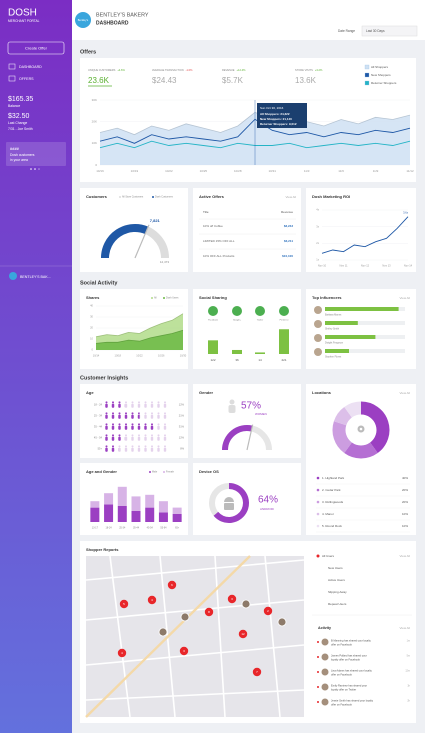 Image resolution: width=425 pixels, height=733 pixels. Describe the element at coordinates (122, 528) in the screenshot. I see `x-tick-label: 25-34` at that location.